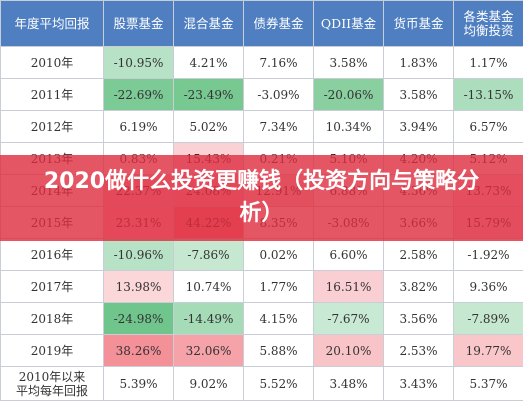 This screenshot has width=523, height=401. Describe the element at coordinates (488, 95) in the screenshot. I see `cell: -13.15%` at that location.